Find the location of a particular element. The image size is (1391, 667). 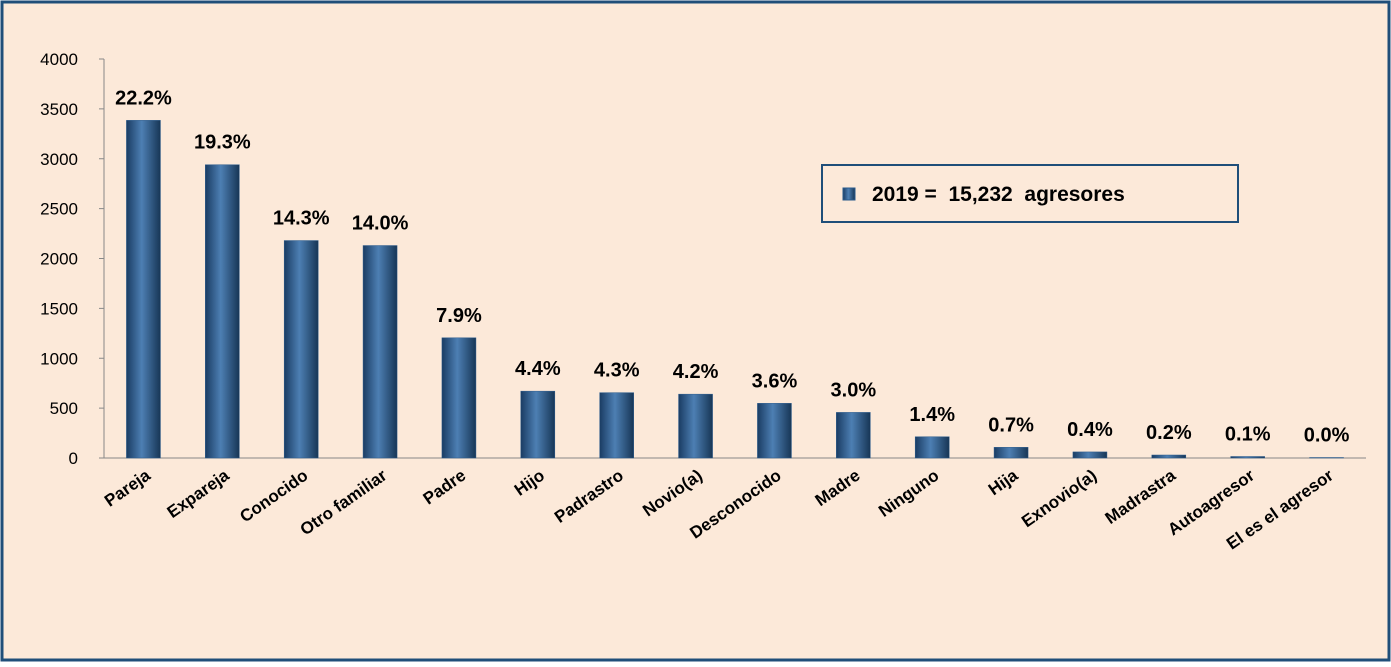

data-label: 4.2% is located at coordinates (696, 372).